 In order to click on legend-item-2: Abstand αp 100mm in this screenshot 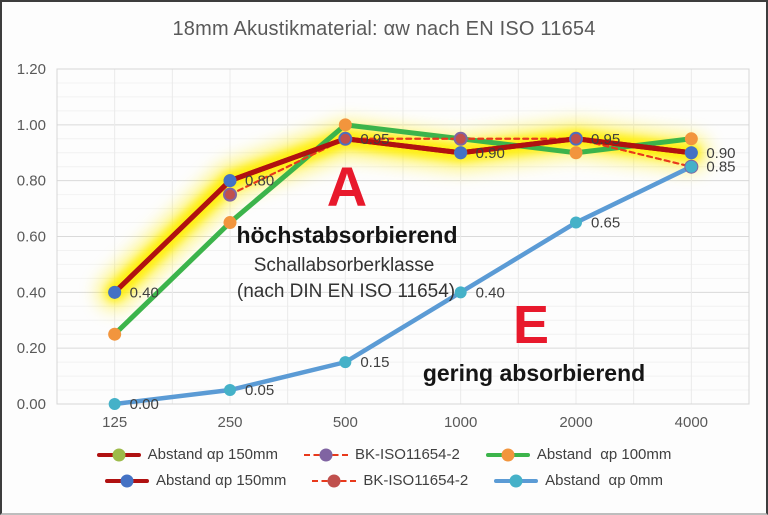, I will do `click(578, 454)`.